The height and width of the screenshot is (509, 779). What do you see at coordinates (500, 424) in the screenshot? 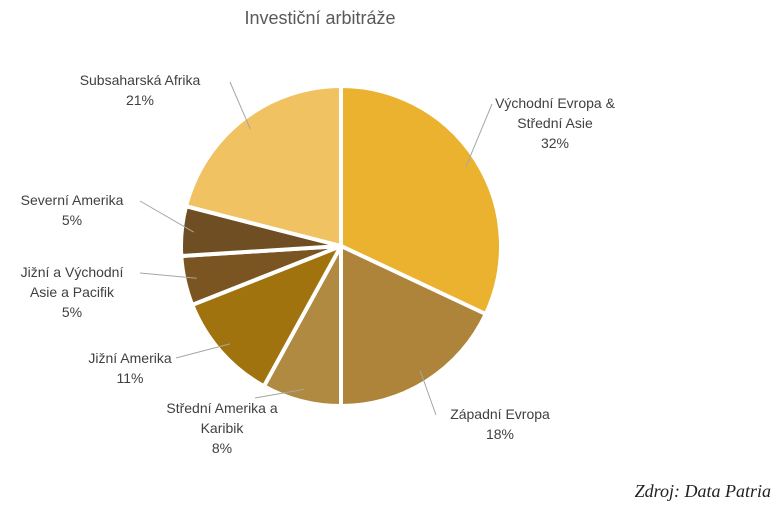
I see `data-label: Západní Evropa 18%` at bounding box center [500, 424].